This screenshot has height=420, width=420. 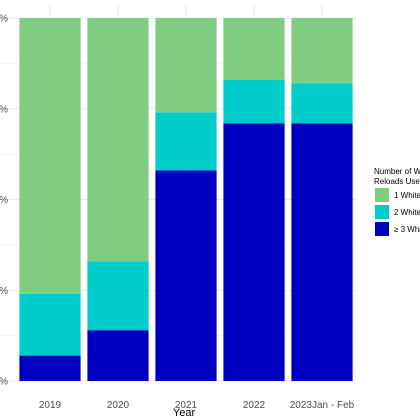 What do you see at coordinates (50, 405) in the screenshot?
I see `x-tick-label: 2019` at bounding box center [50, 405].